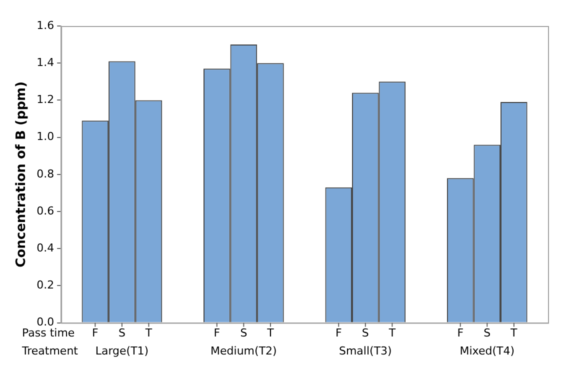  Describe the element at coordinates (45, 247) in the screenshot. I see `y-tick-label: 0.4` at that location.